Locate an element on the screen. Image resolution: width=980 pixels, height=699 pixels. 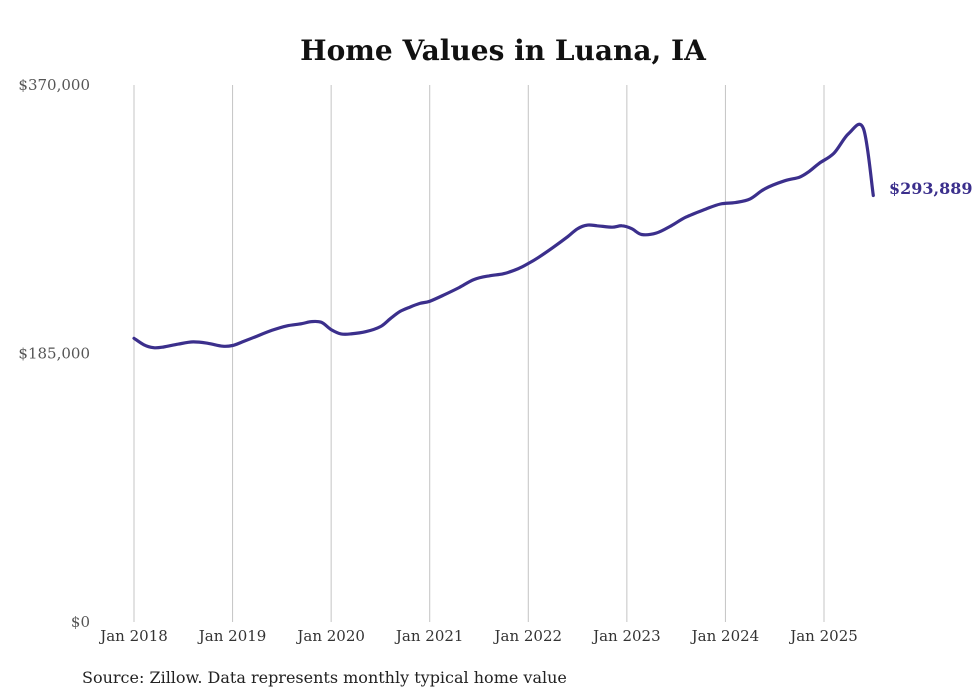
y-tick-label: $370,000 is located at coordinates (54, 85).